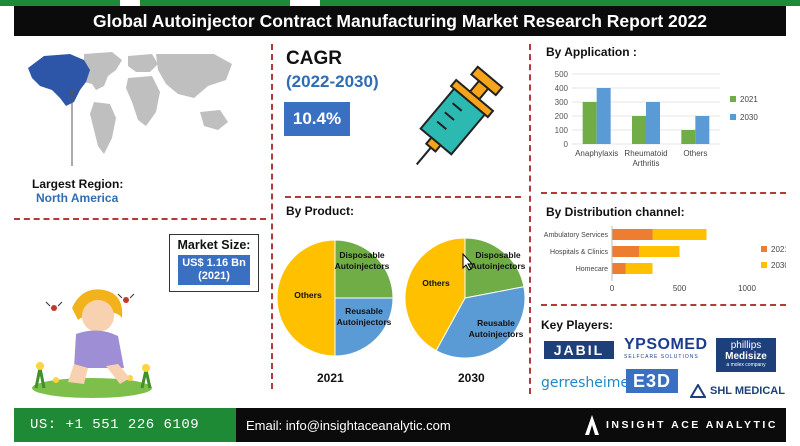 Image resolution: width=800 pixels, height=446 pixels. Describe the element at coordinates (579, 350) in the screenshot. I see `jabil-logo: JABIL` at that location.